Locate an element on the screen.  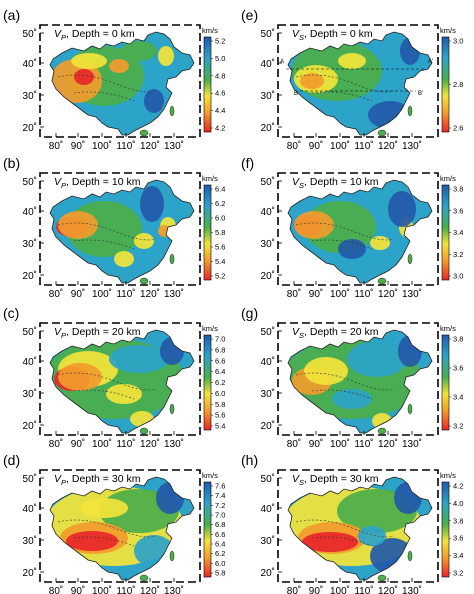
colorbar-tick-label: 6.8 is located at coordinates (220, 349).